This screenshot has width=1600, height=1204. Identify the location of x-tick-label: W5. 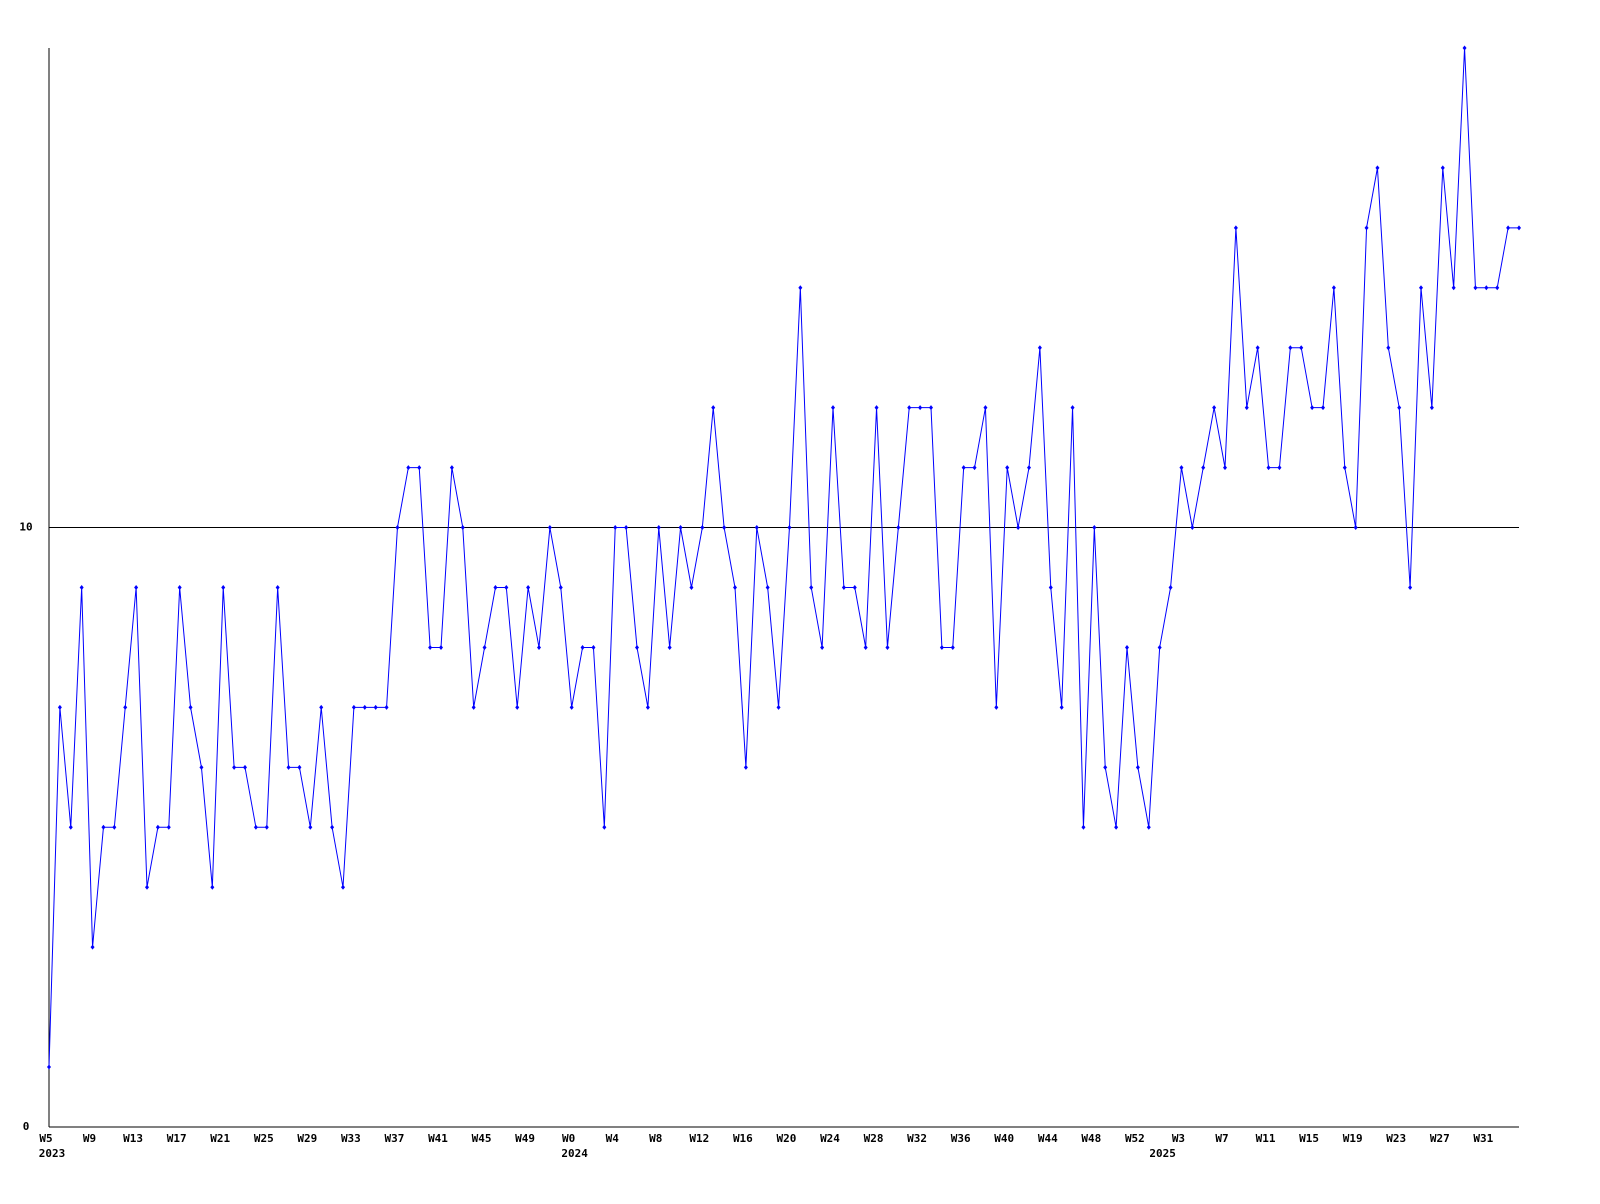
(45, 1138).